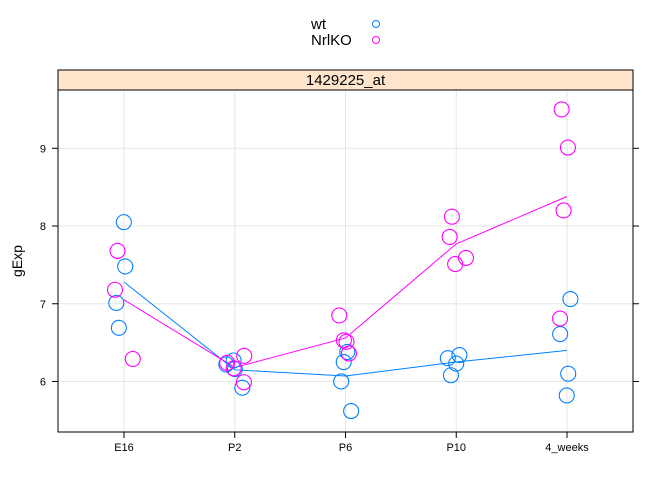 This screenshot has width=672, height=480. I want to click on x-tick-label: P6, so click(345, 448).